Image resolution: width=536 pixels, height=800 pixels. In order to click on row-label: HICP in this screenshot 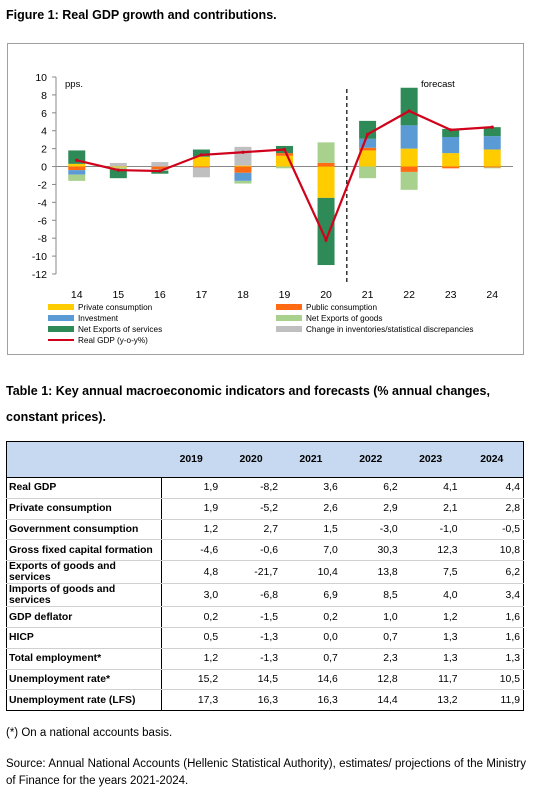, I will do `click(84, 638)`.